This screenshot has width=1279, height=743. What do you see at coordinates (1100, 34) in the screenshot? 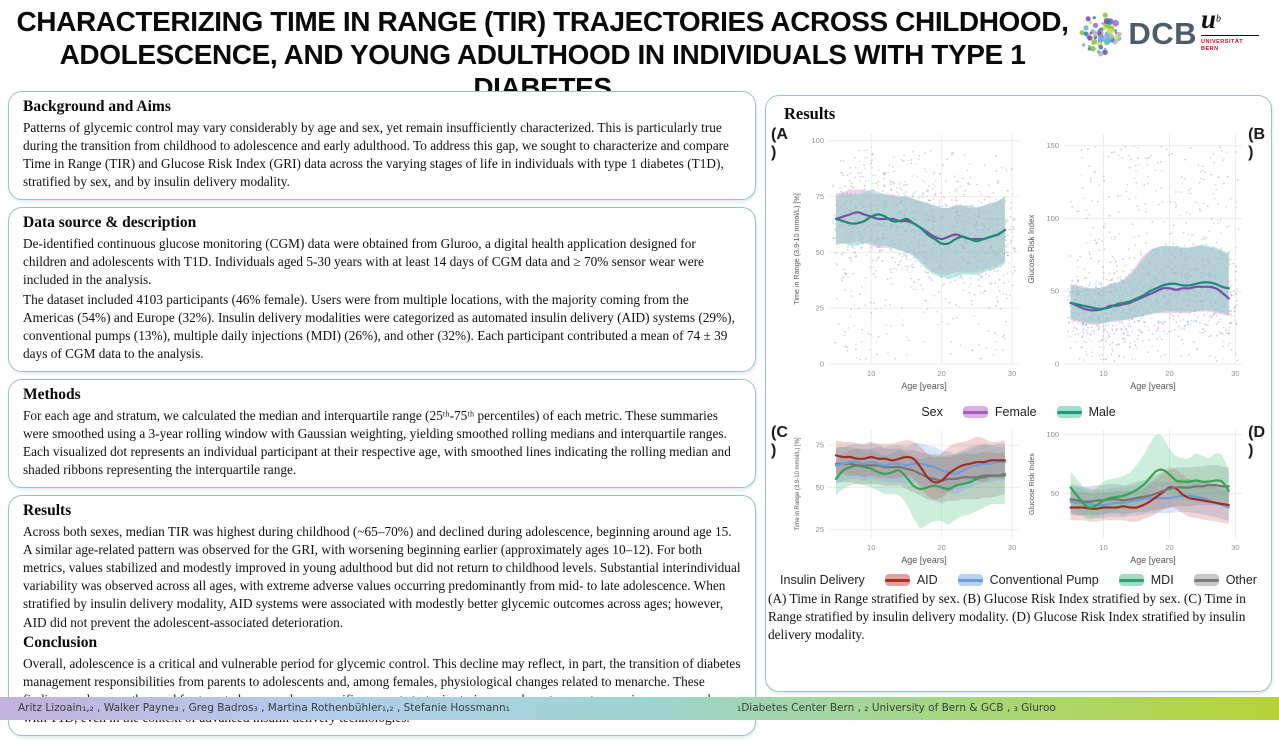
I see `dcb-globe-icon` at bounding box center [1100, 34].